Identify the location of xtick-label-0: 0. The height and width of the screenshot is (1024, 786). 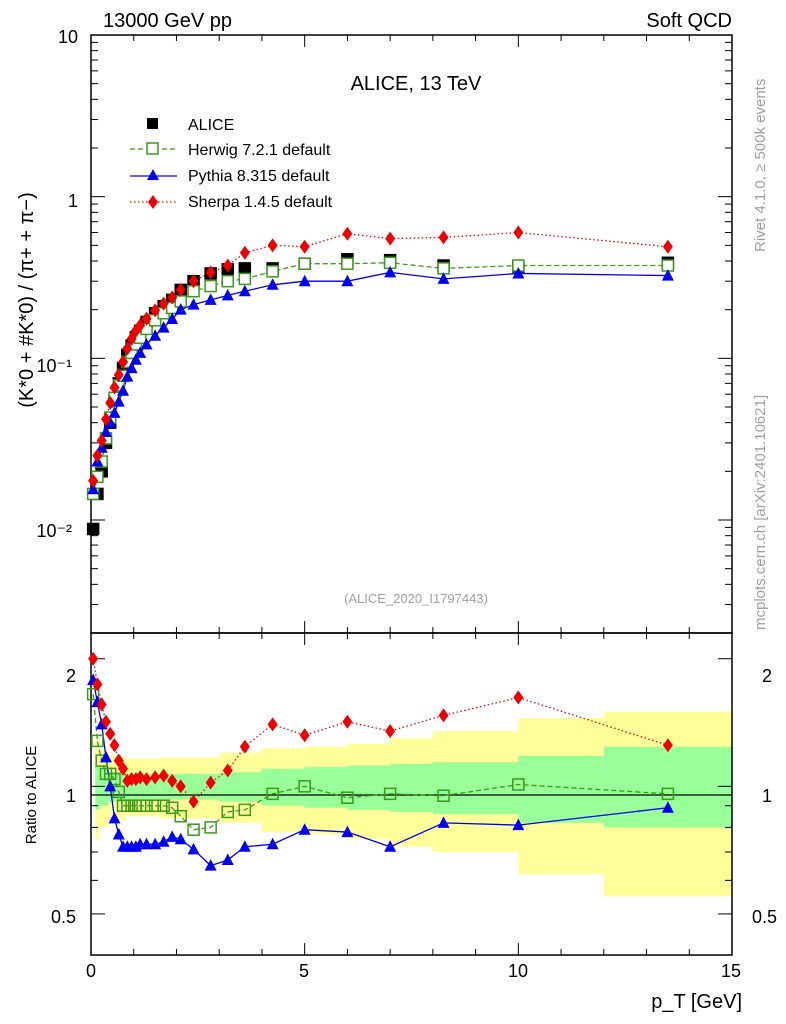
(91, 971).